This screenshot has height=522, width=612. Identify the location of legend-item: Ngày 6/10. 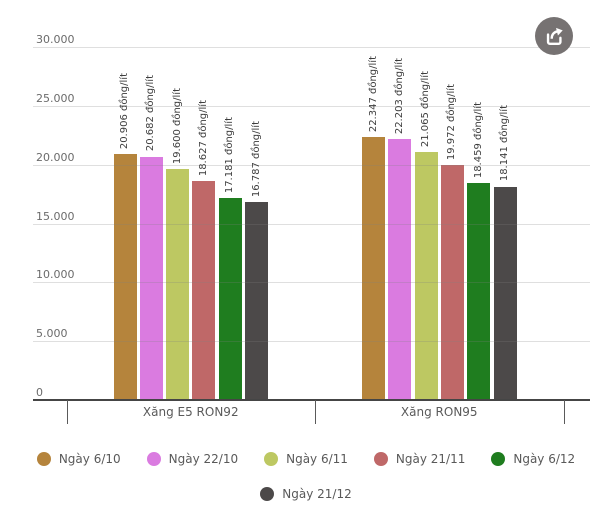
(78, 459).